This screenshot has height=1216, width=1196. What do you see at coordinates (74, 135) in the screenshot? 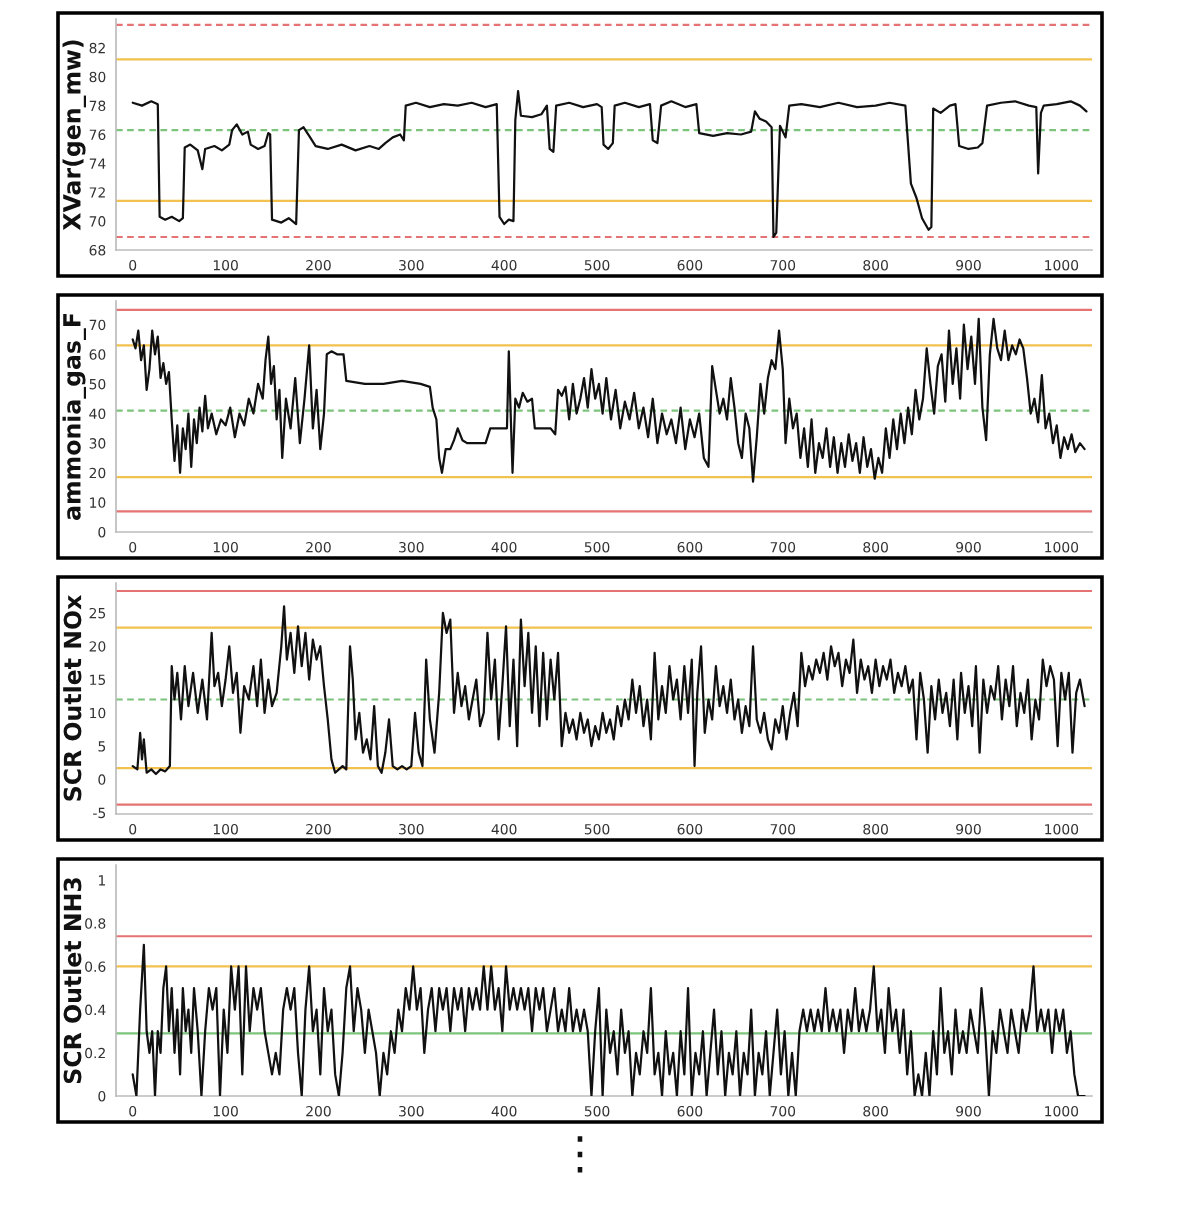
I see `y-axis-title: XVar(gen_mw)` at bounding box center [74, 135].